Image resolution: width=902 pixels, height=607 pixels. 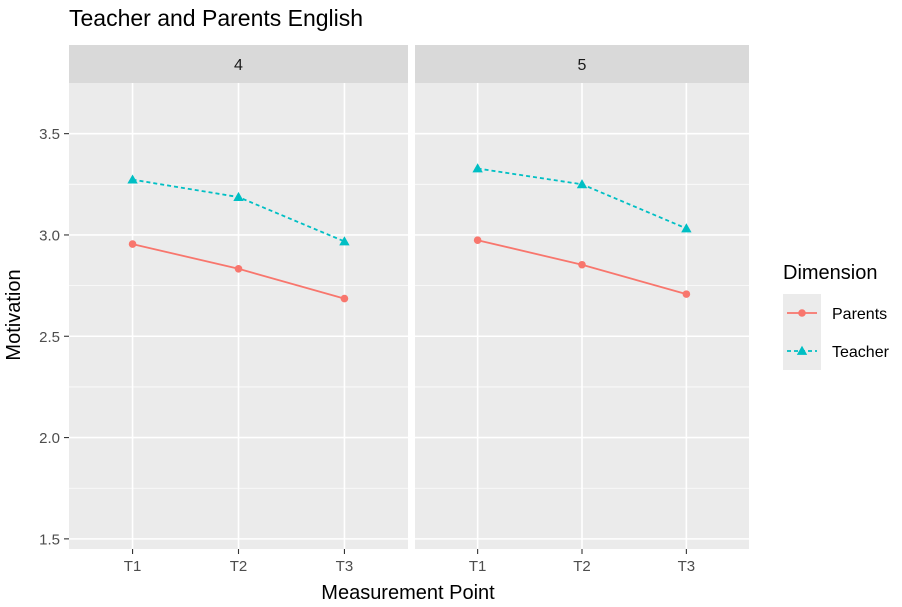 What do you see at coordinates (14, 314) in the screenshot?
I see `y-axis-label: Motivation` at bounding box center [14, 314].